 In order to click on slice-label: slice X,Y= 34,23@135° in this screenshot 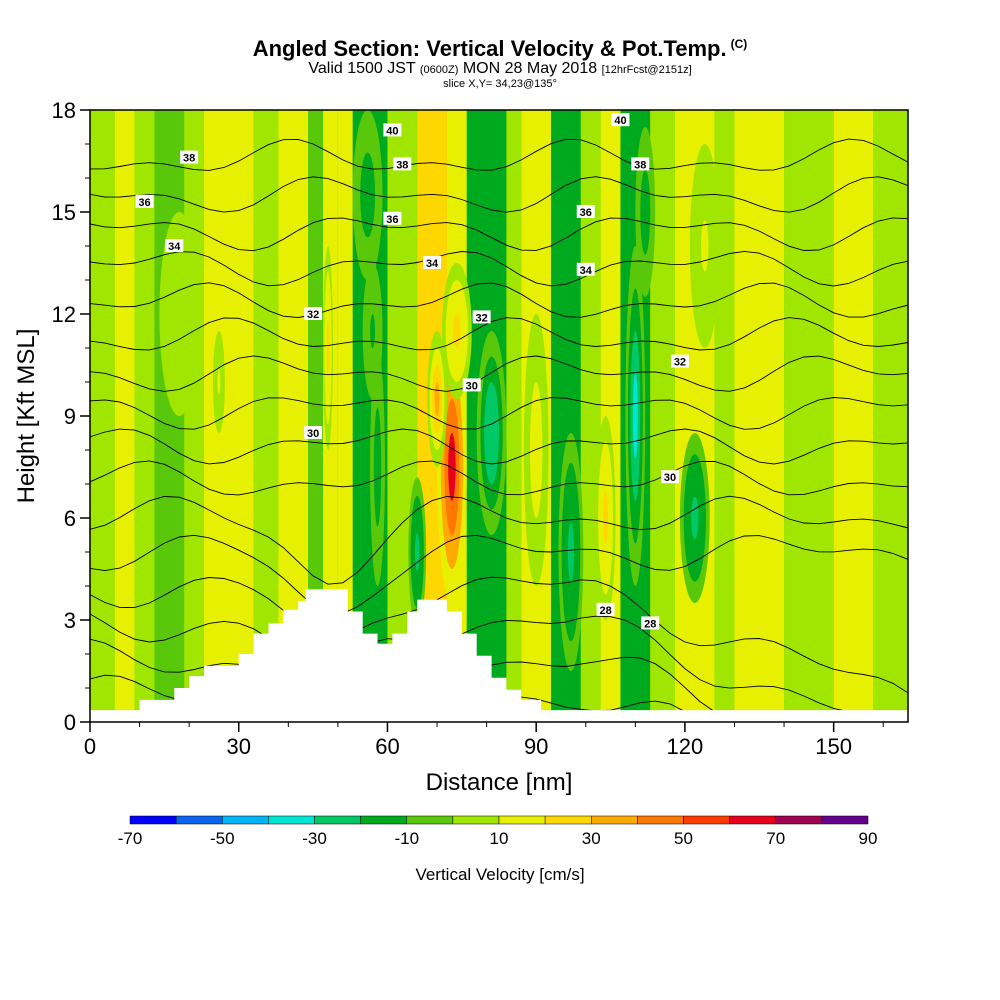, I will do `click(500, 84)`.